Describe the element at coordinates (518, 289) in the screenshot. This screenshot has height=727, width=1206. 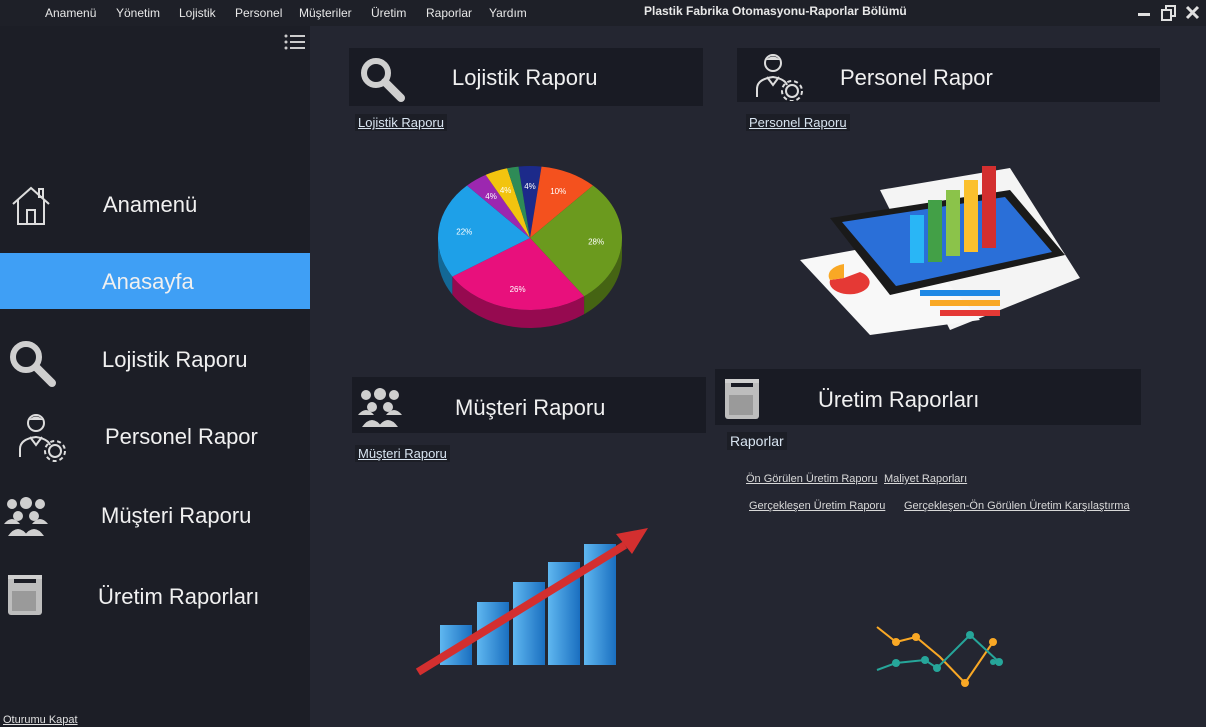
I see `pie-slice-label: 26%` at that location.